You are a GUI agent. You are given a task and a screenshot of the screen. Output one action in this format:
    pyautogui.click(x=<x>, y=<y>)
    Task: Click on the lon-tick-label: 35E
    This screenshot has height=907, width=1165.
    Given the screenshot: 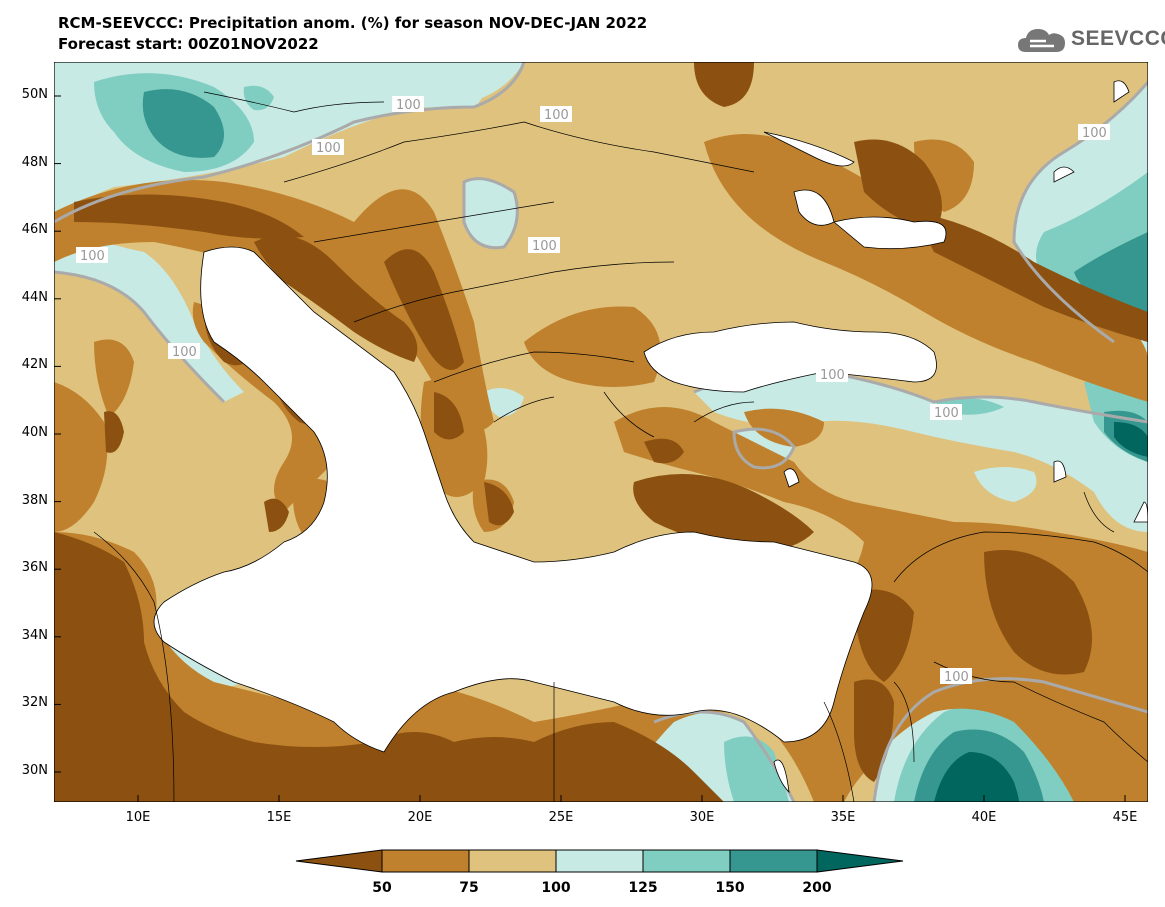 What is the action you would take?
    pyautogui.click(x=843, y=817)
    